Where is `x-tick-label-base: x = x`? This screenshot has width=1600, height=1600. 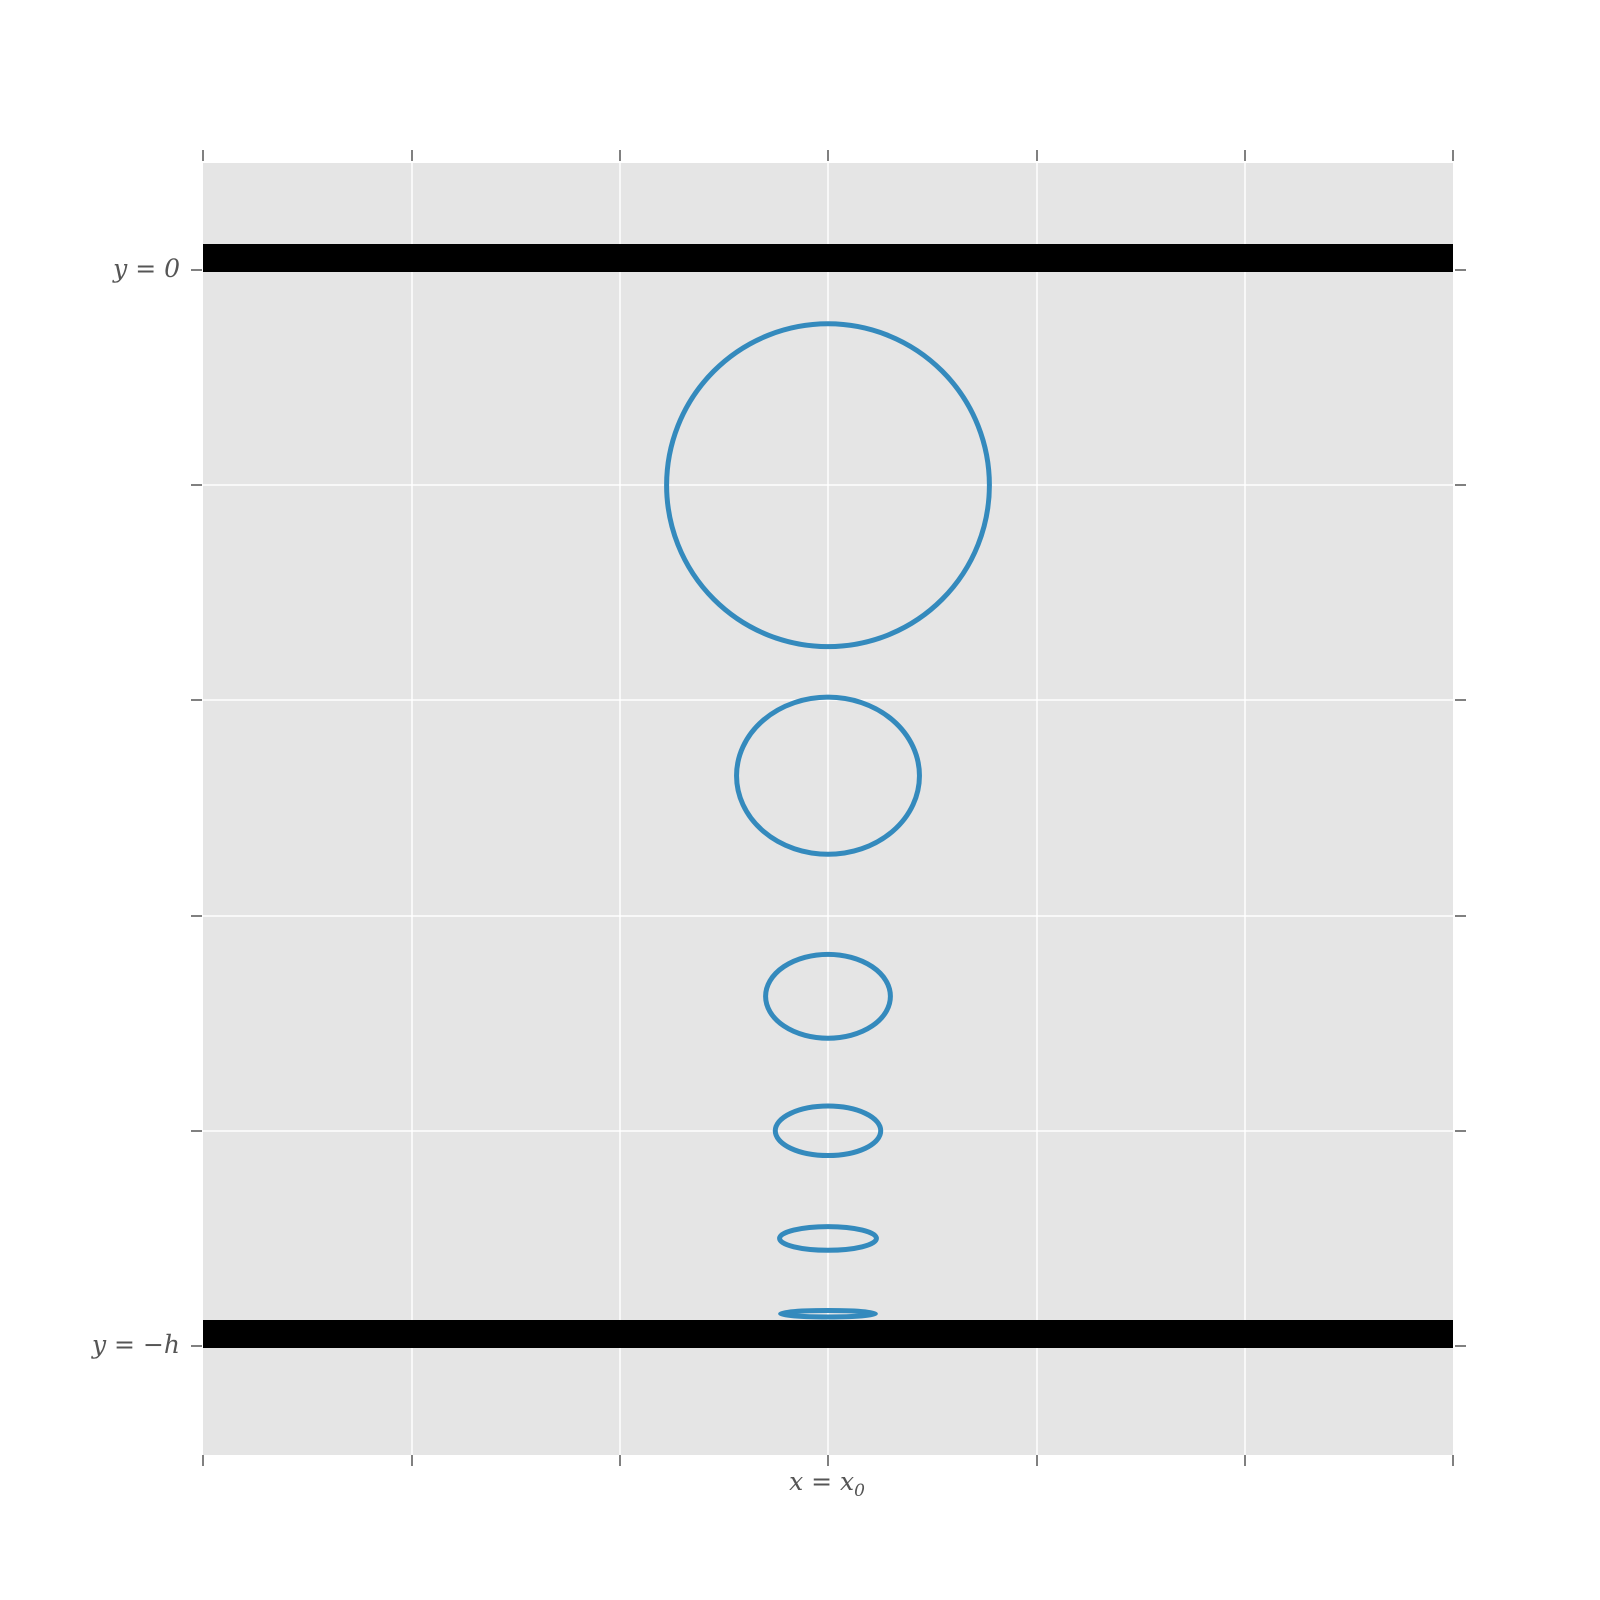 x-tick-label-base: x = x is located at coordinates (821, 1481).